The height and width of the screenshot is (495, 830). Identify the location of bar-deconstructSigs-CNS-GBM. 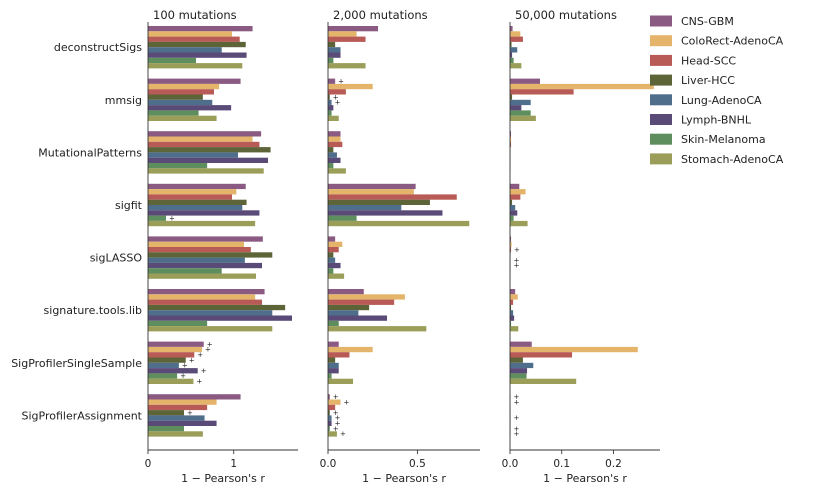
(200, 29).